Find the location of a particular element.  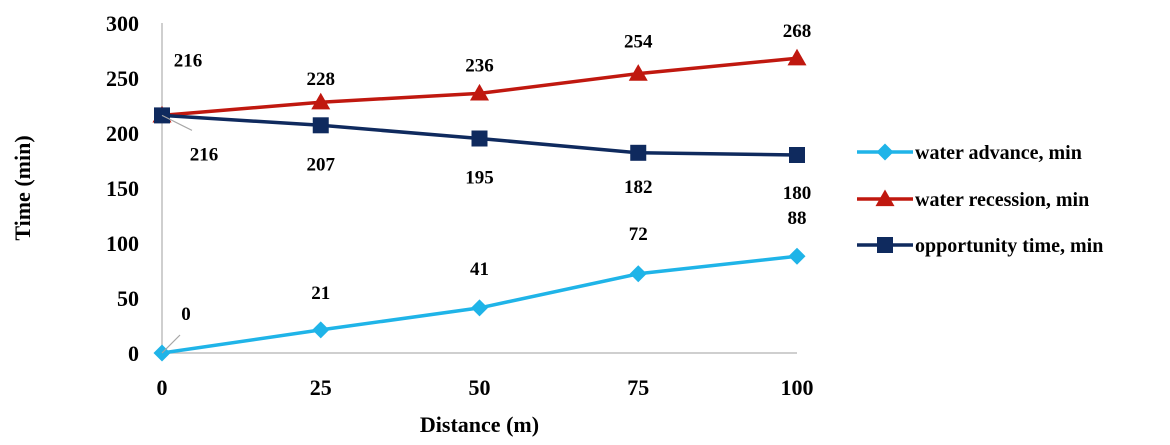

y-tick-label: 300 is located at coordinates (122, 23).